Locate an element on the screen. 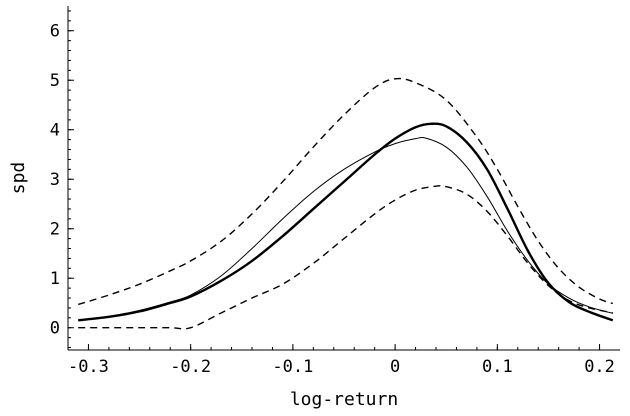  y-tick-label: 4 is located at coordinates (55, 131).